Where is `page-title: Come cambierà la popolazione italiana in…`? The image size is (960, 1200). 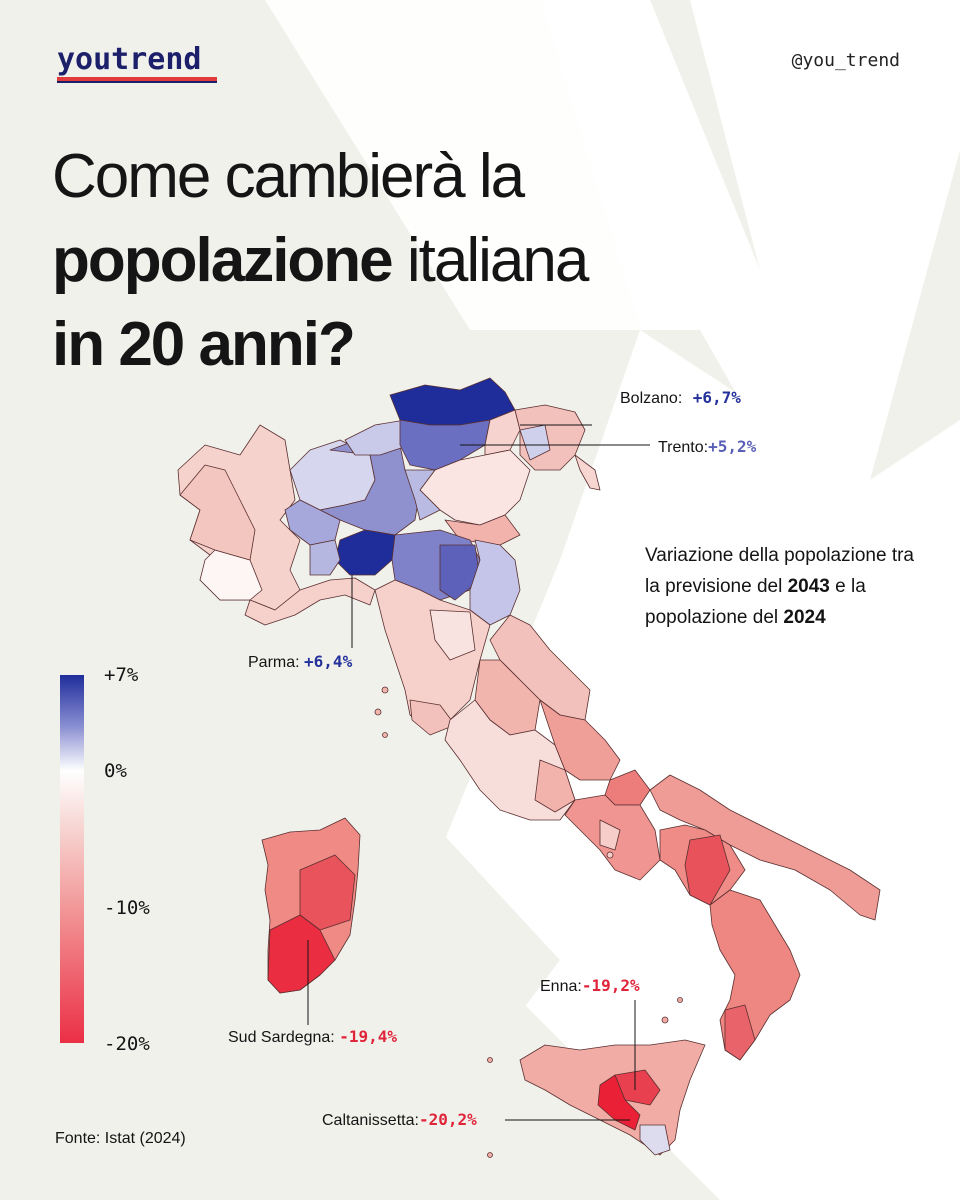 page-title: Come cambierà la popolazione italiana in… is located at coordinates (320, 261).